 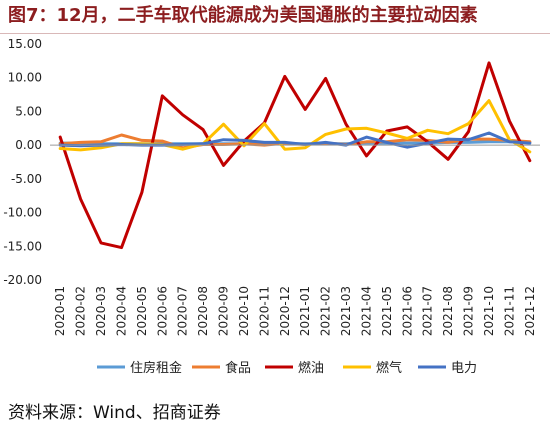 What do you see at coordinates (224, 311) in the screenshot?
I see `x-tick-label: 2020-09` at bounding box center [224, 311].